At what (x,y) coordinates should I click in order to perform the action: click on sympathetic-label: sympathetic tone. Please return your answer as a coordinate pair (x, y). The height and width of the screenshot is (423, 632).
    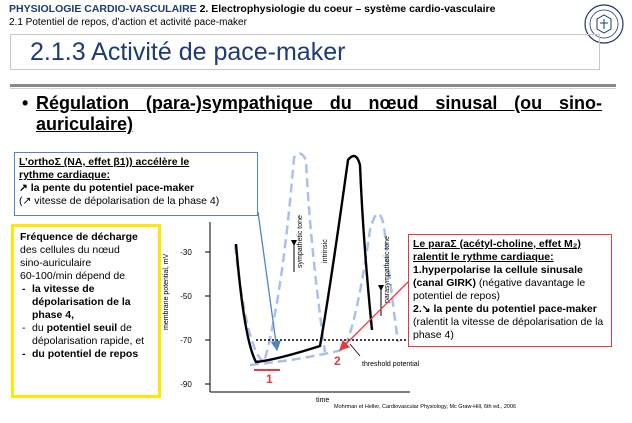
    Looking at the image, I should click on (300, 241).